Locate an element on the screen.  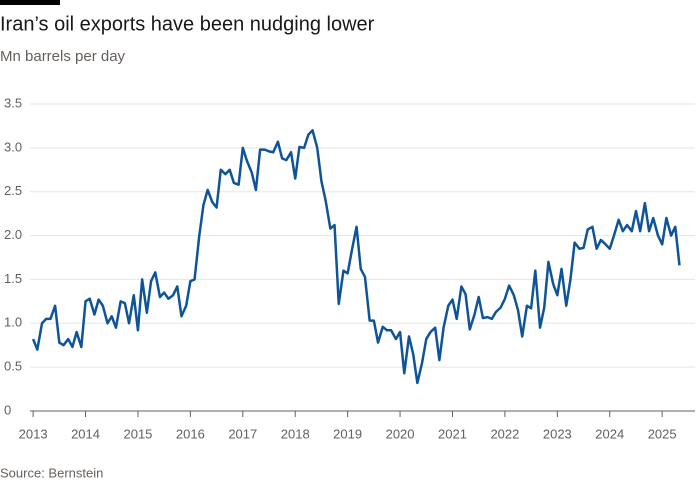
y-tick-label: 3.5 is located at coordinates (13, 102).